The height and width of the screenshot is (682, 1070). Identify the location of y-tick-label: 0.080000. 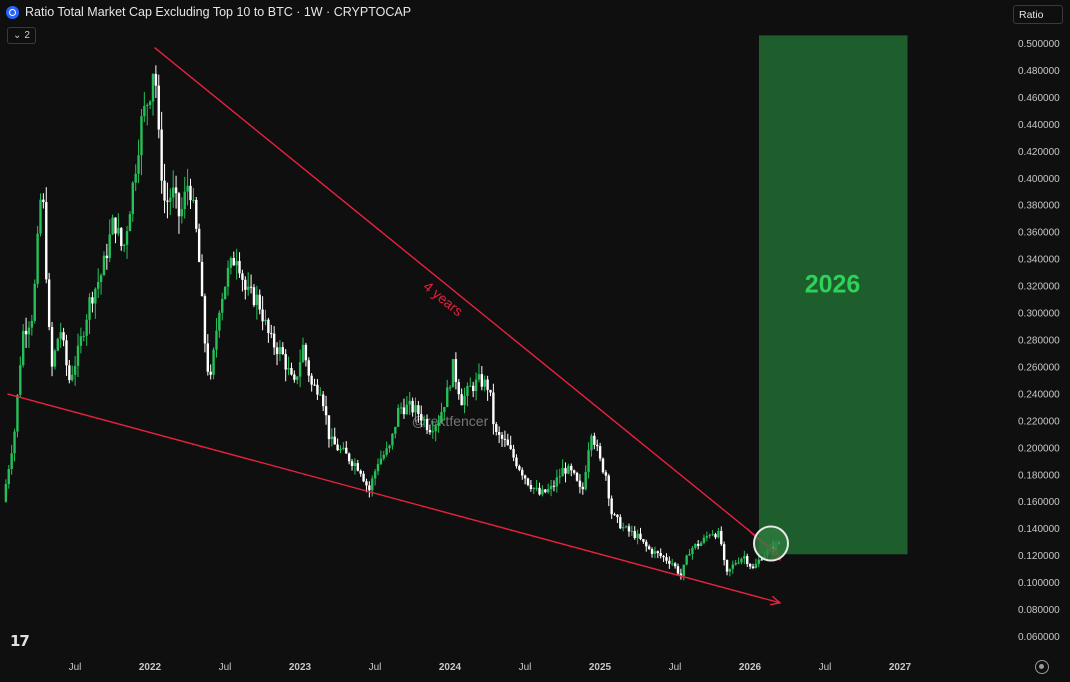
(1039, 610).